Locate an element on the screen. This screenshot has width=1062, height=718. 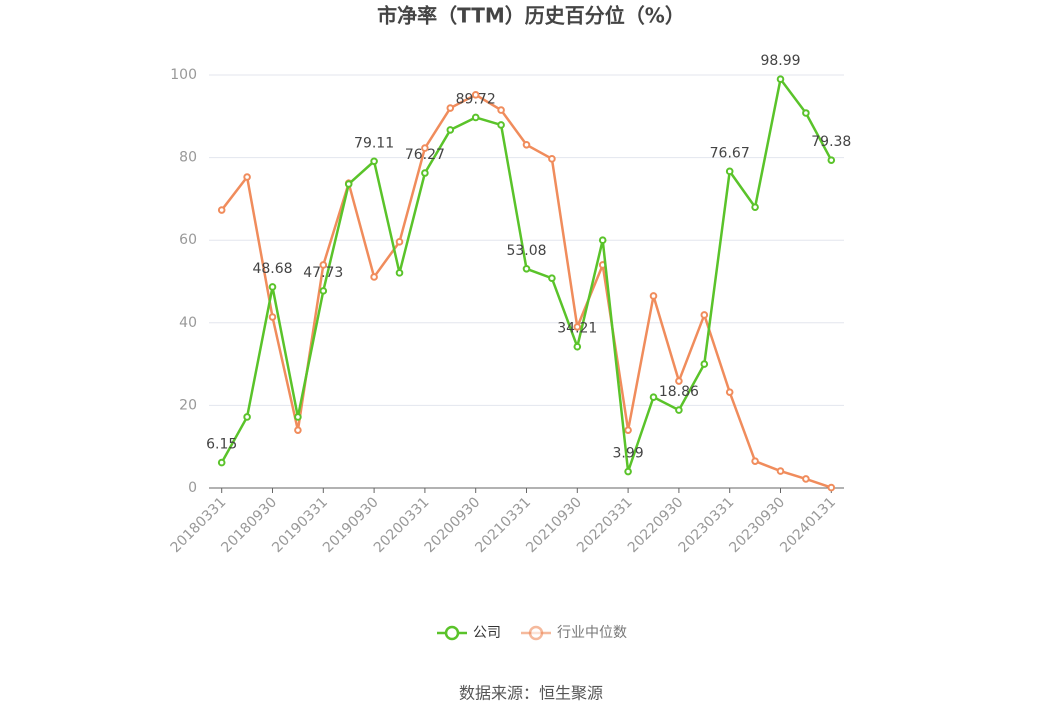
data-label: 34.21 is located at coordinates (577, 329).